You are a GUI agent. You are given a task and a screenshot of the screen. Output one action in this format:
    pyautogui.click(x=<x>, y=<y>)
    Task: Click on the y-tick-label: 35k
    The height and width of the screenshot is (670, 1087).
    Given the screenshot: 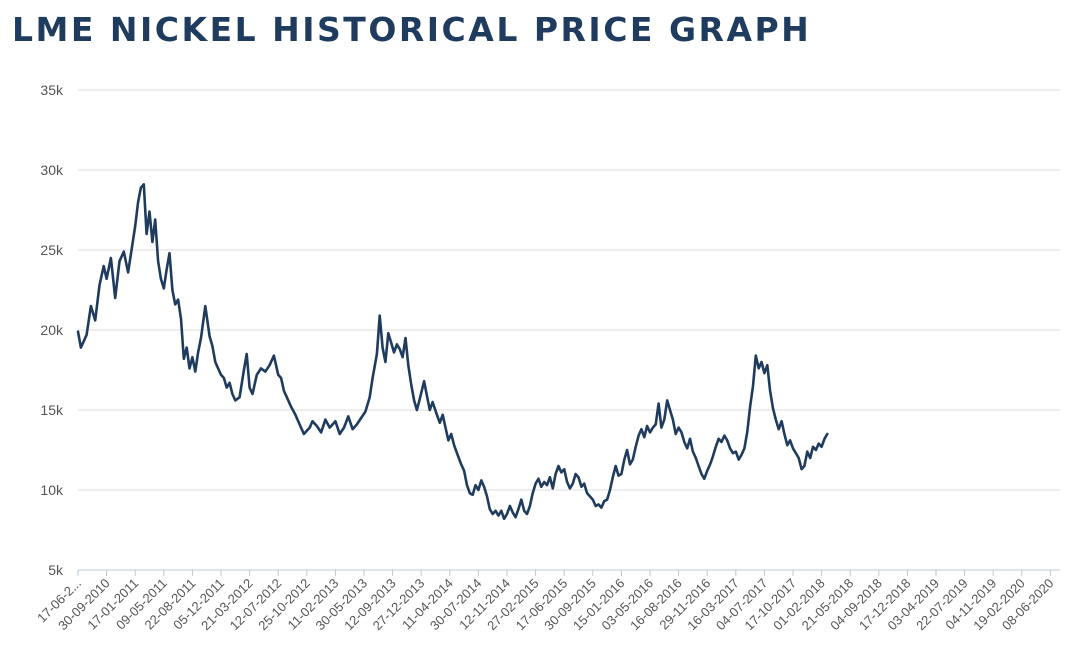 What is the action you would take?
    pyautogui.click(x=52, y=90)
    